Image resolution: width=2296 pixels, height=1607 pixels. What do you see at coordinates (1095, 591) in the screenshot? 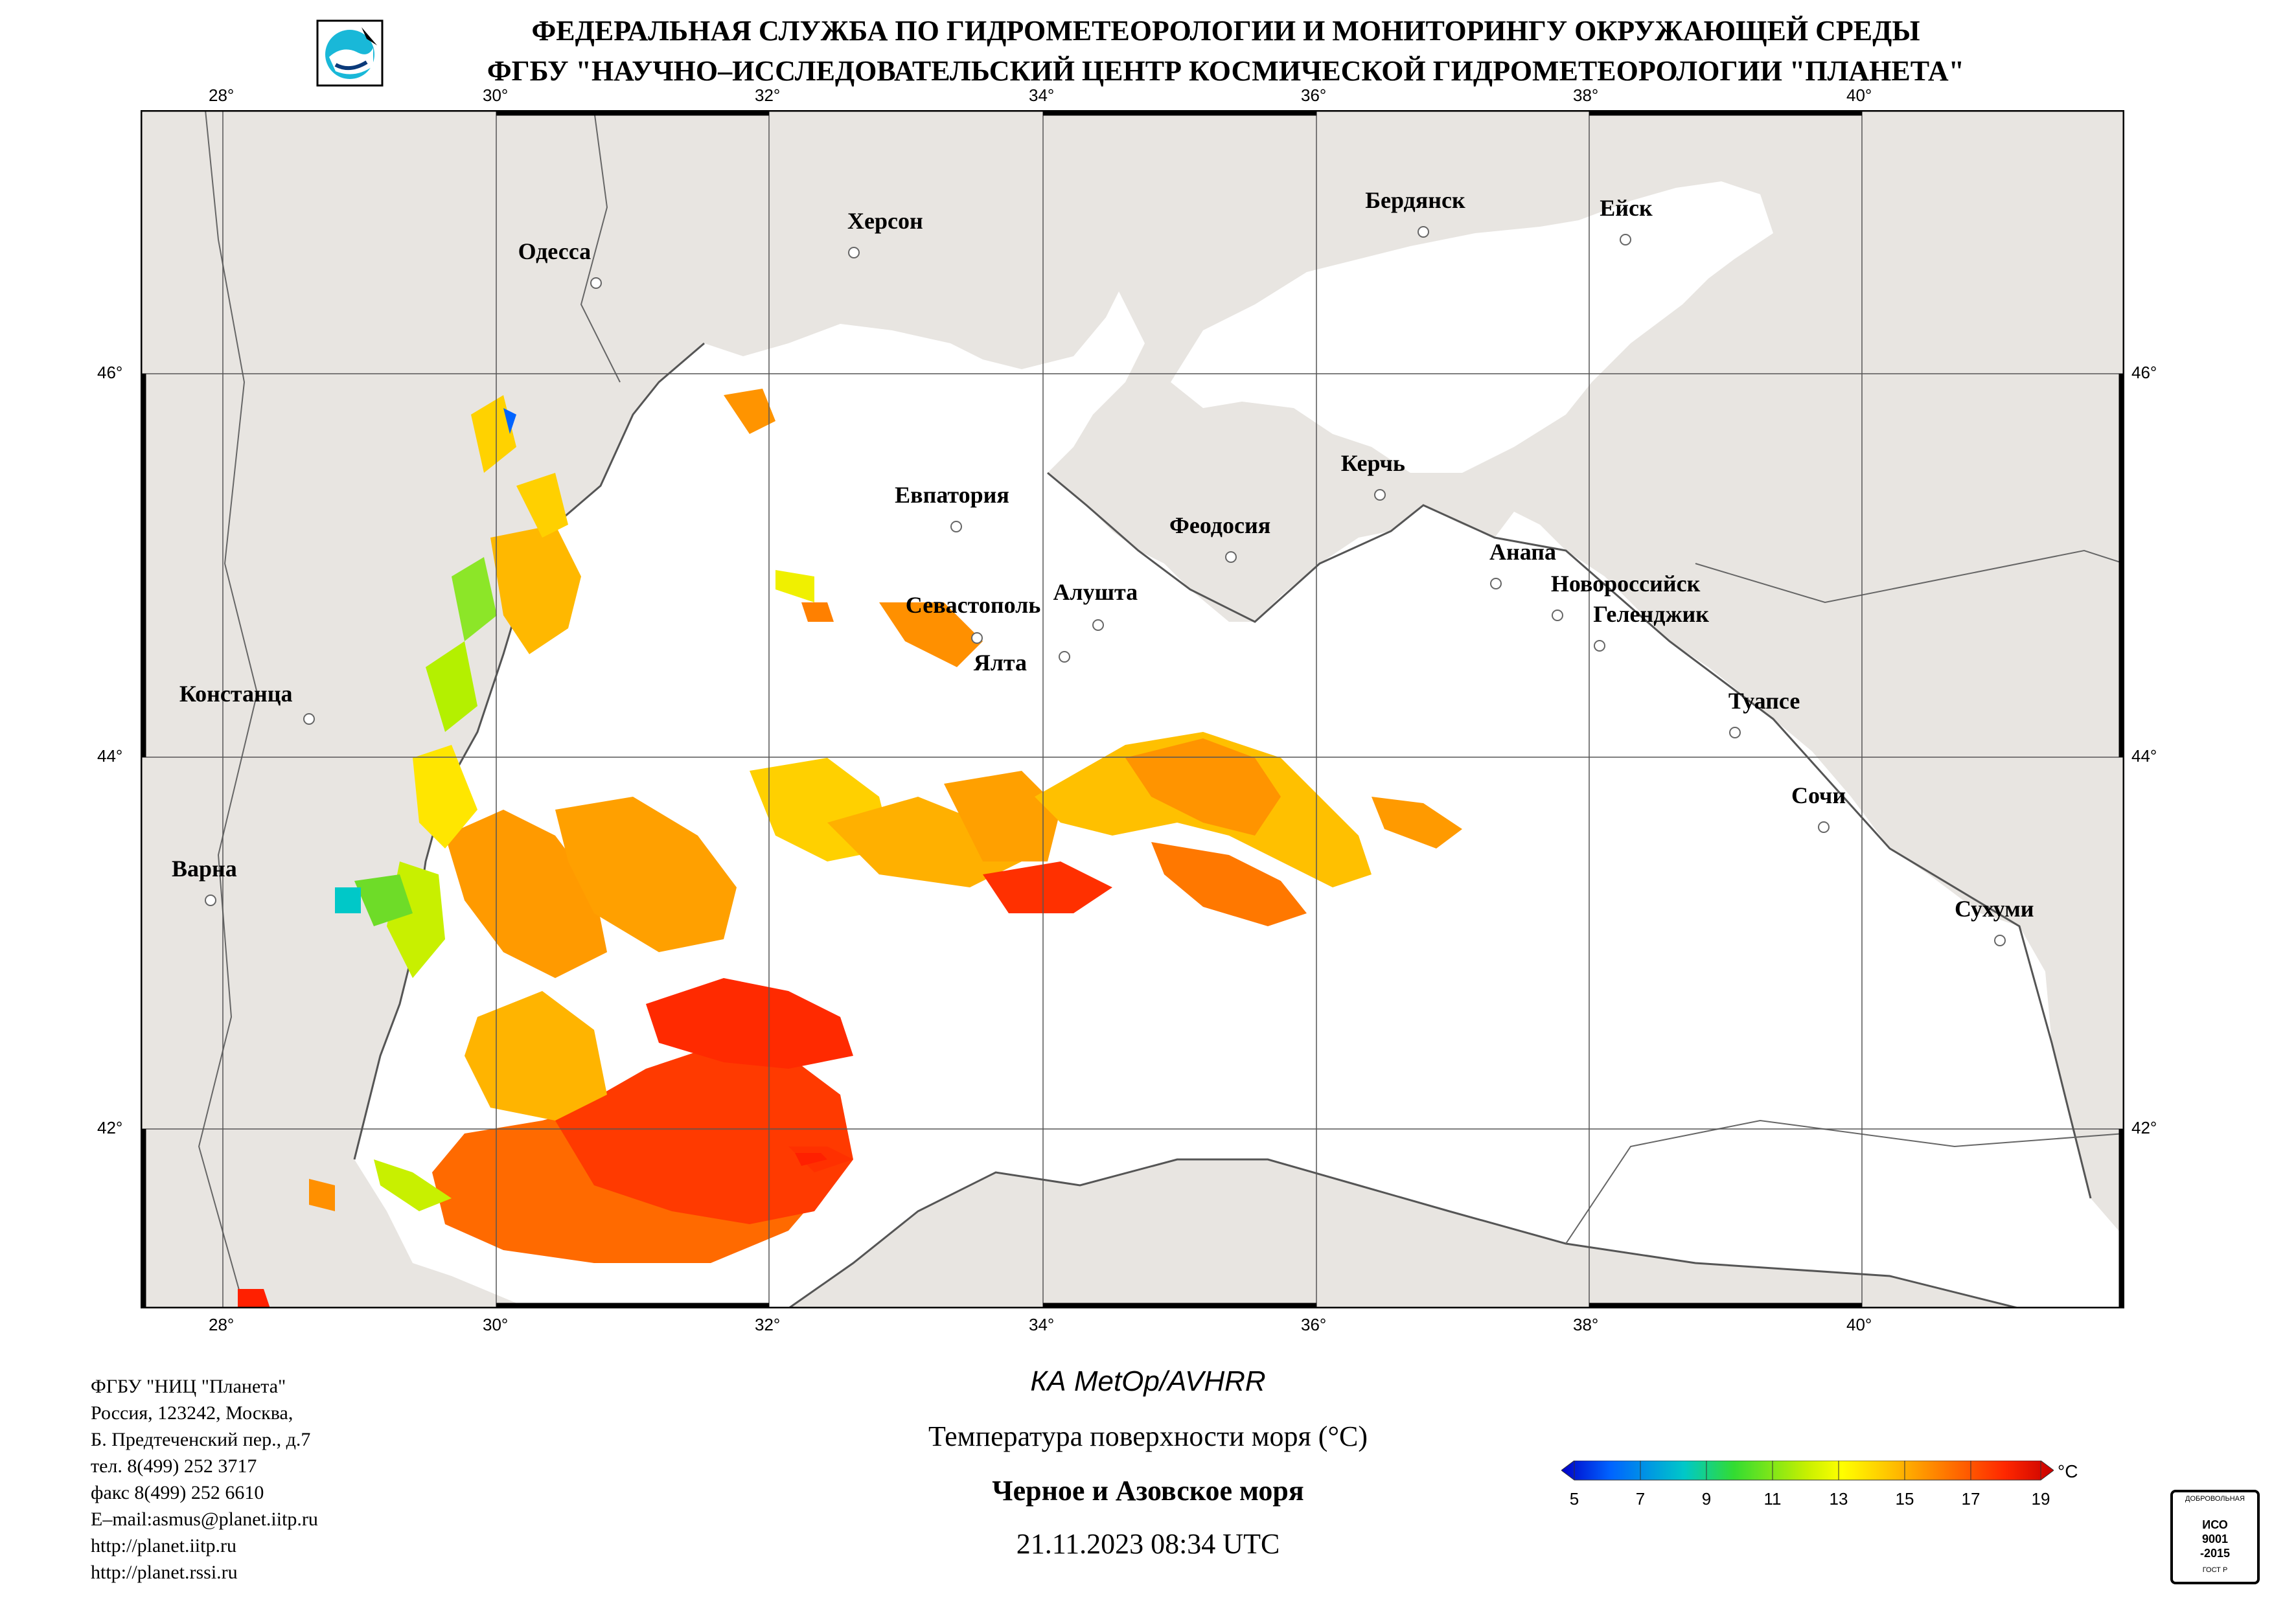
I see `city-label: Алушта` at bounding box center [1095, 591].